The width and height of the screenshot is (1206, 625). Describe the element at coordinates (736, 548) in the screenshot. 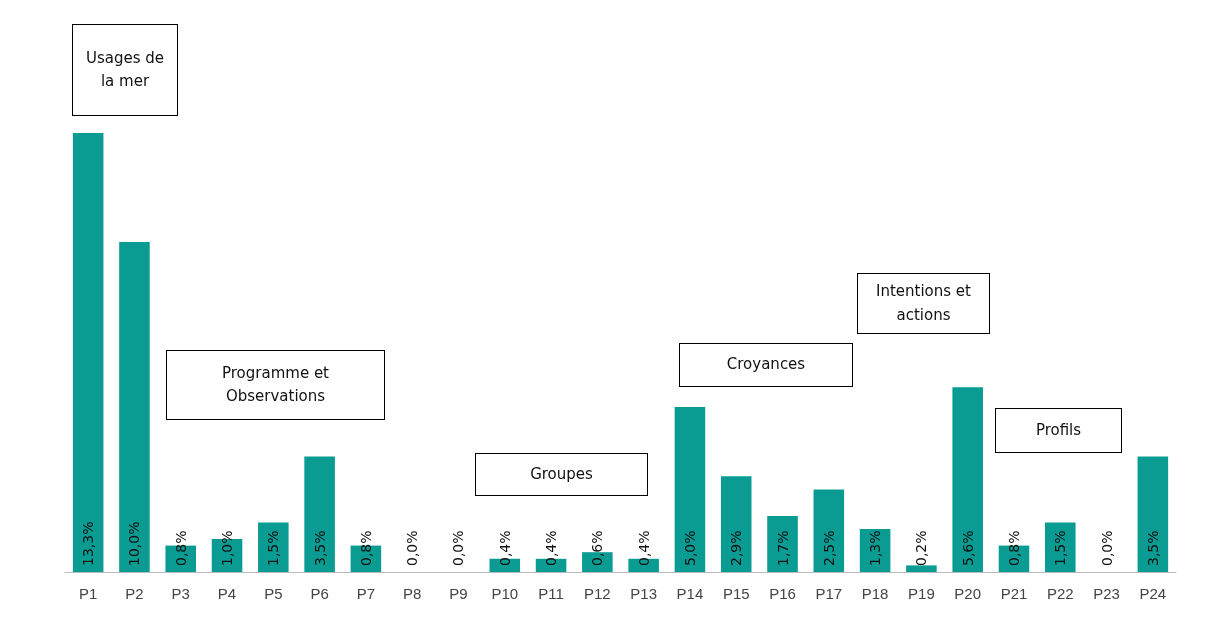

I see `data-label: 2,9%` at that location.